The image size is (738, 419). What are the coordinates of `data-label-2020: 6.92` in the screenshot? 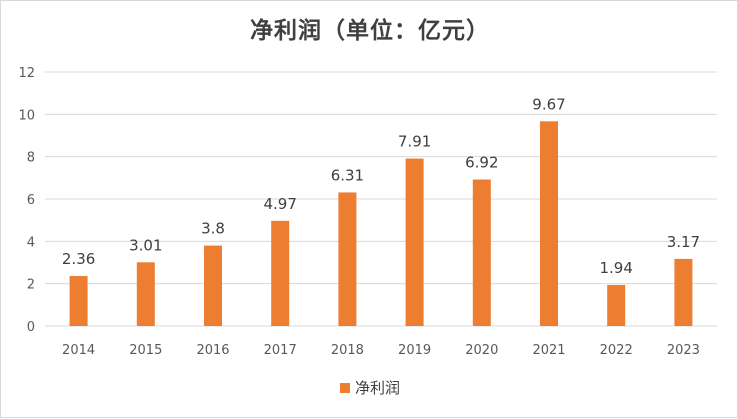 It's located at (481, 163).